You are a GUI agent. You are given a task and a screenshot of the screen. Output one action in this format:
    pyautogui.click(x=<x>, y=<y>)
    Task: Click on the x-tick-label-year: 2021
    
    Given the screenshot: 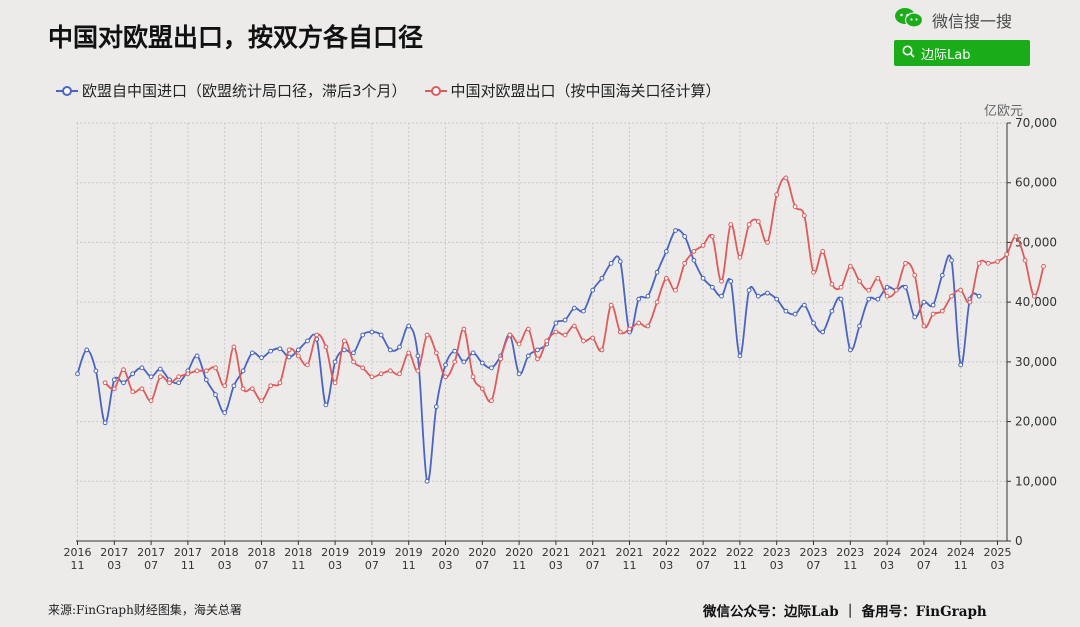 What is the action you would take?
    pyautogui.click(x=593, y=552)
    